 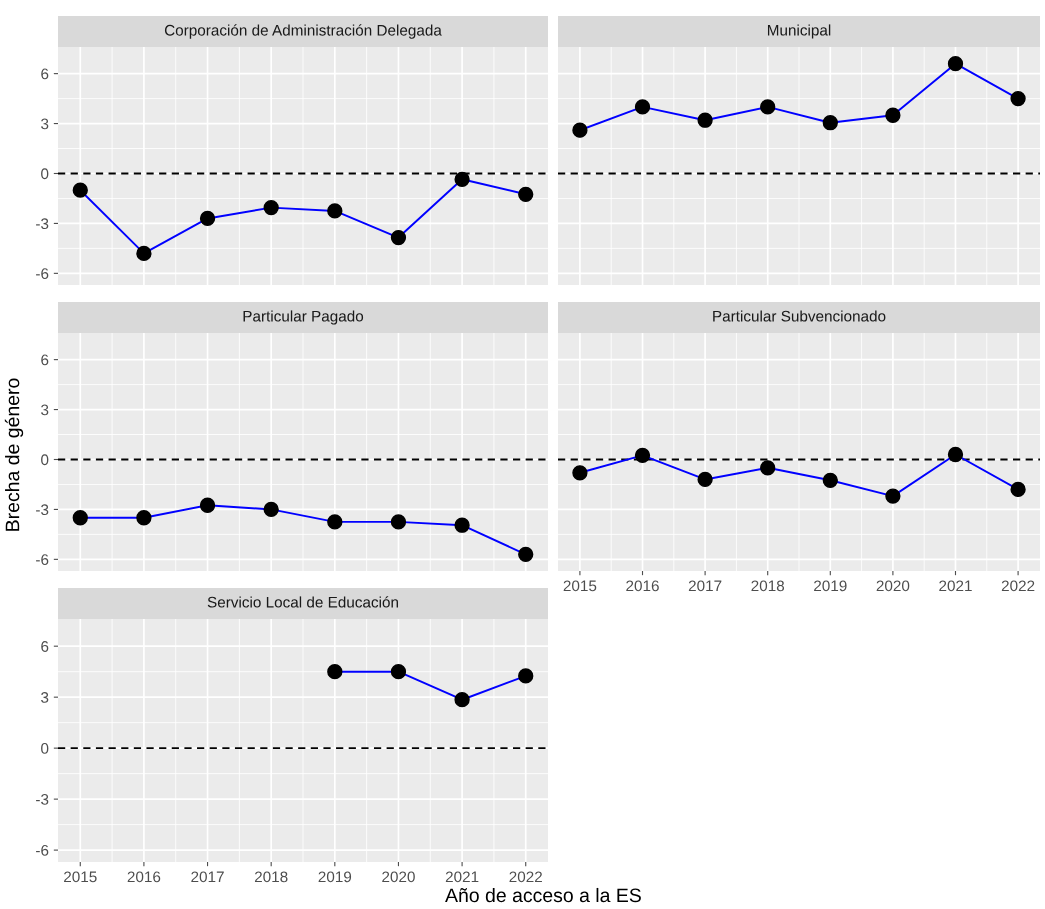 I want to click on x-axis-title: Año de acceso a la ES, so click(x=543, y=895).